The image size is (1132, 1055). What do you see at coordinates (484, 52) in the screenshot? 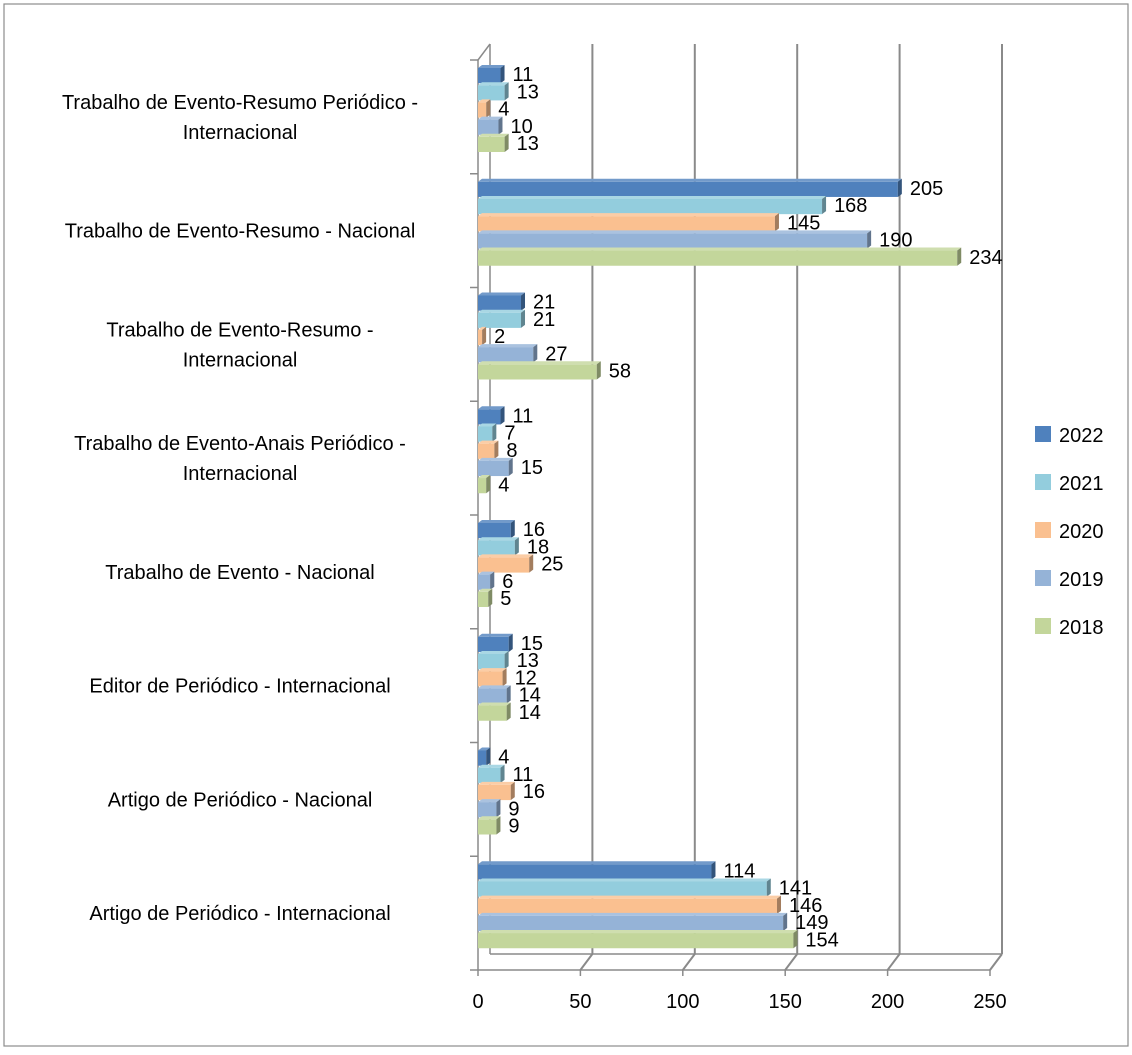
I see `y-axis-top-edge` at bounding box center [484, 52].